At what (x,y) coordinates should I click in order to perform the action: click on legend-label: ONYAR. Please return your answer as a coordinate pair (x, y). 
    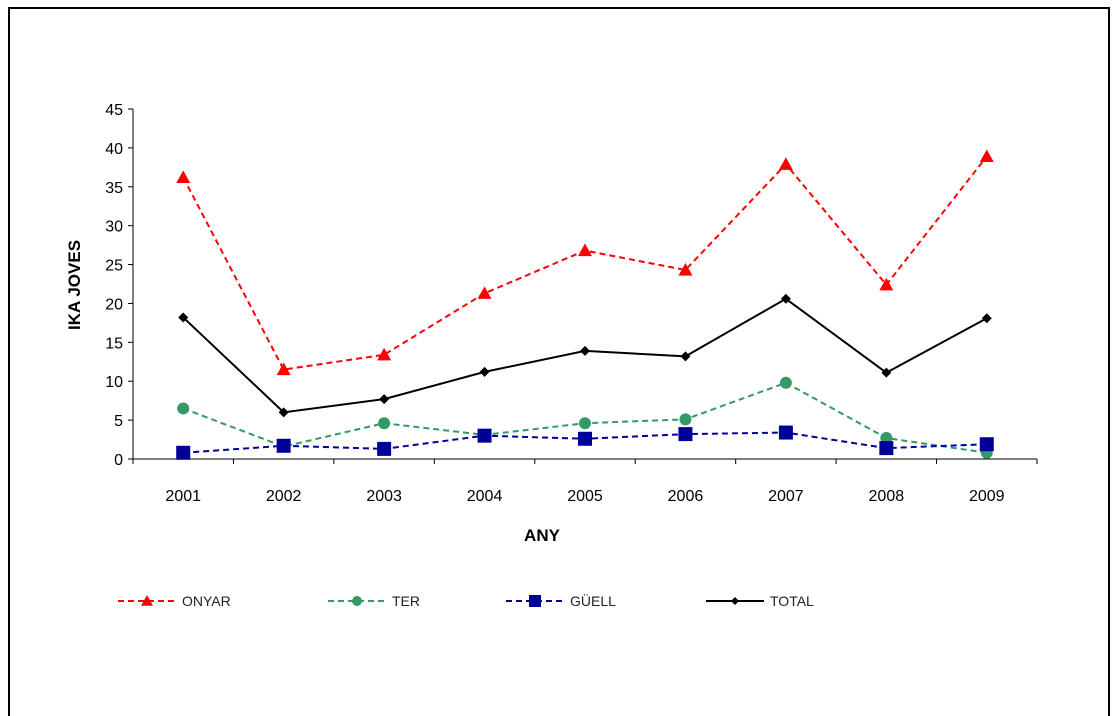
    Looking at the image, I should click on (206, 601).